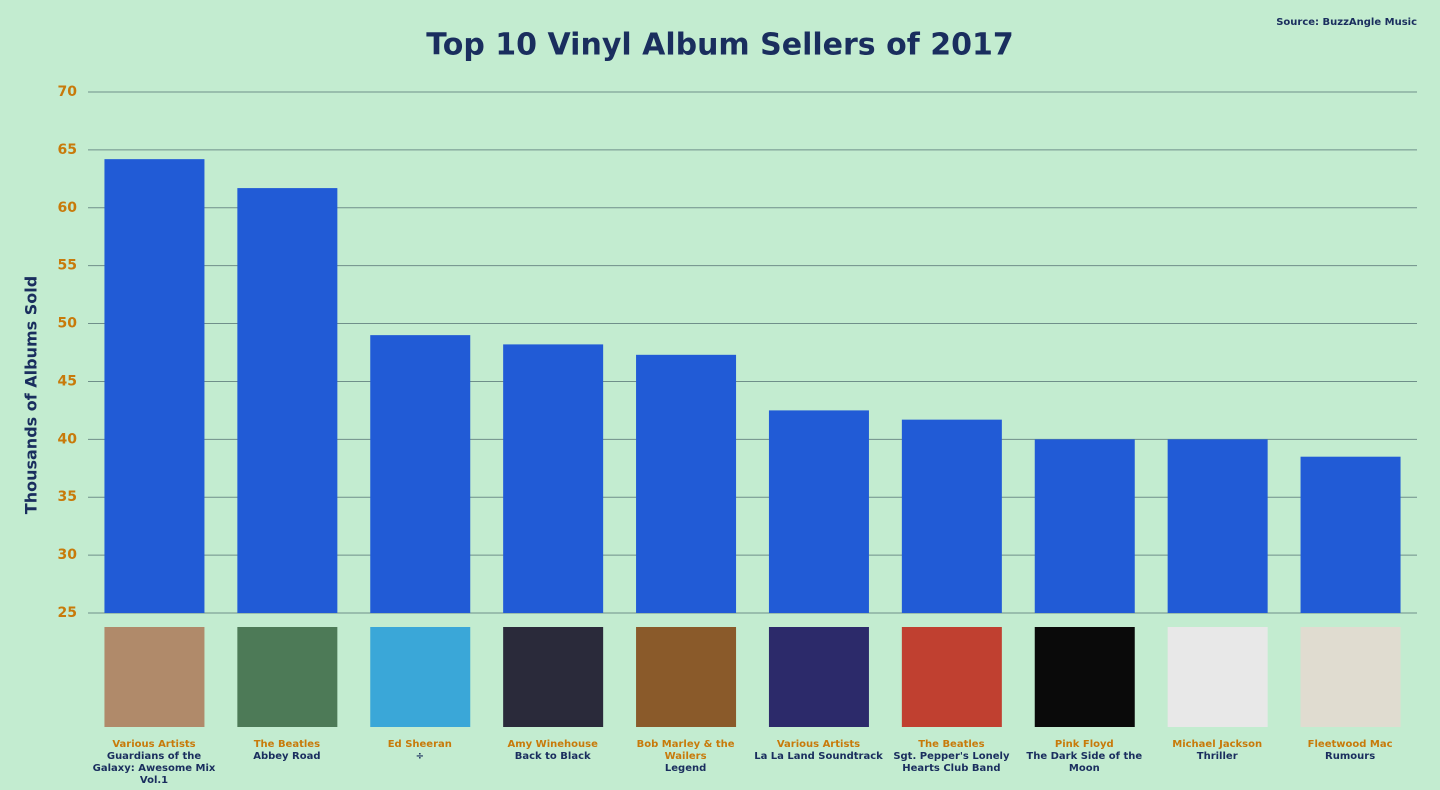 The width and height of the screenshot is (1440, 790). What do you see at coordinates (719, 45) in the screenshot?
I see `chart-title: Top 10 Vinyl Album Sellers of 2017` at bounding box center [719, 45].